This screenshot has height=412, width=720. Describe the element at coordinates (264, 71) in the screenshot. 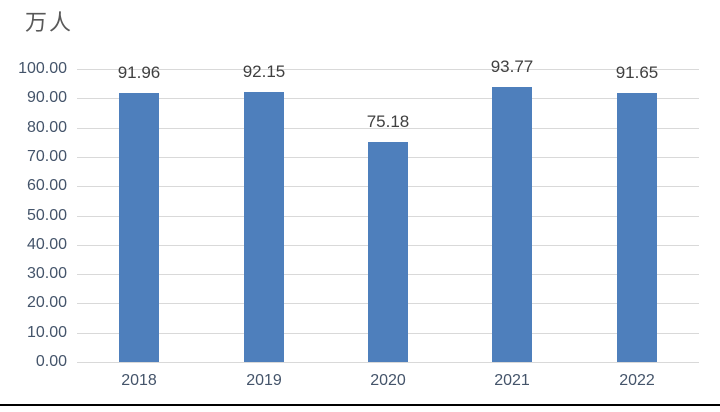

I see `data-label-2019: 92.15` at that location.